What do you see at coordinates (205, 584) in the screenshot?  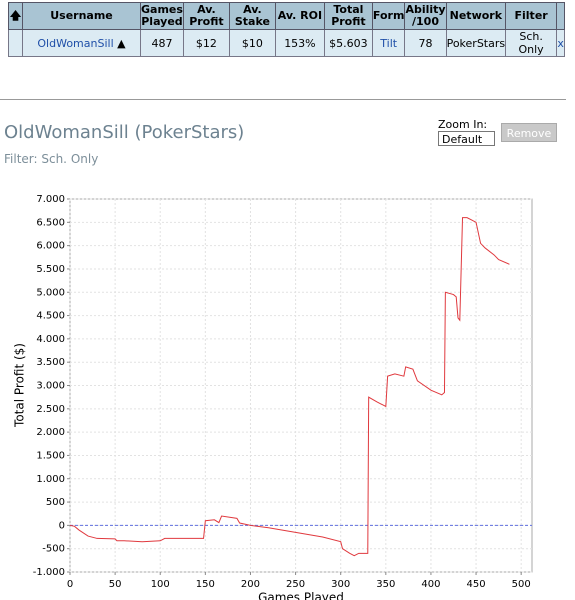 I see `x-tick-label: 150` at bounding box center [205, 584].